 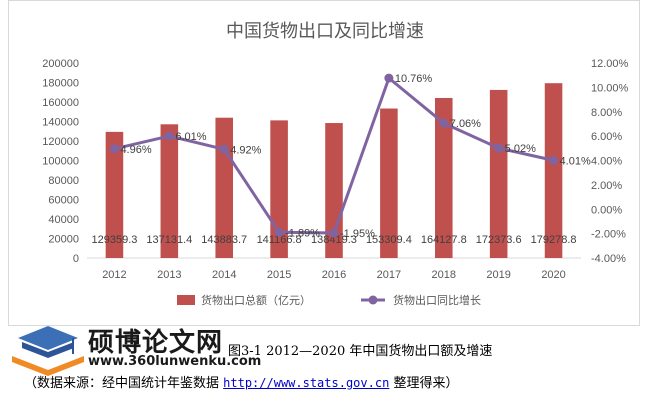 What do you see at coordinates (608, 259) in the screenshot?
I see `y-right-tick-label: -4.00%` at bounding box center [608, 259].